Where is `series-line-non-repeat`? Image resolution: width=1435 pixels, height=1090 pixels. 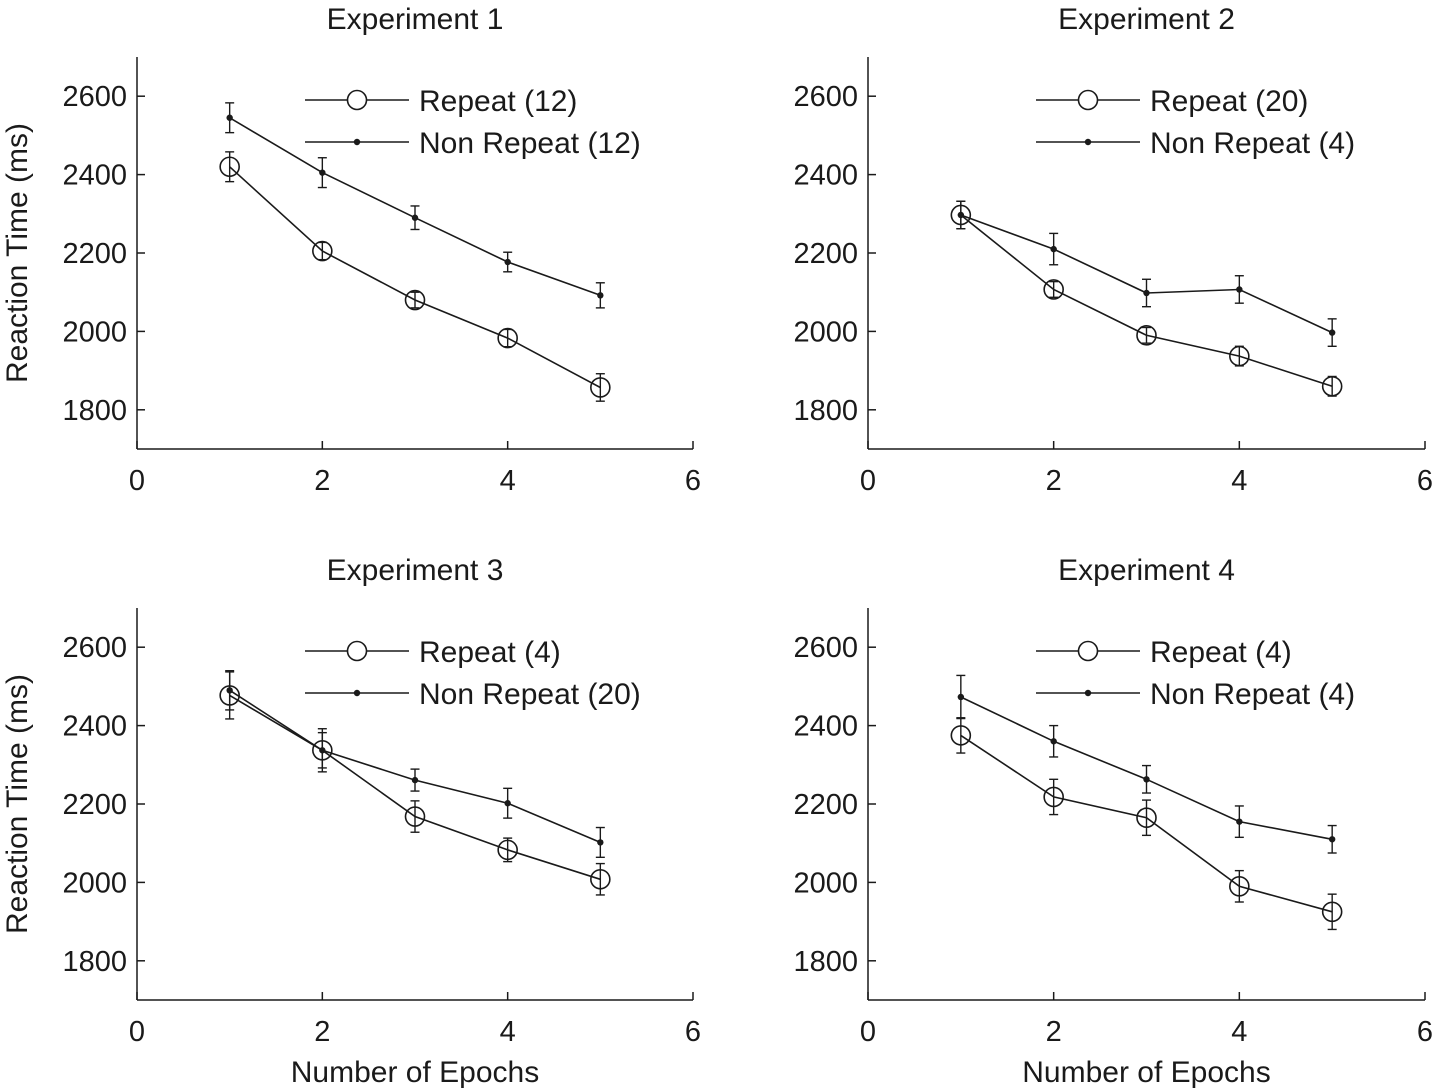
series-line-non-repeat is located at coordinates (1146, 274).